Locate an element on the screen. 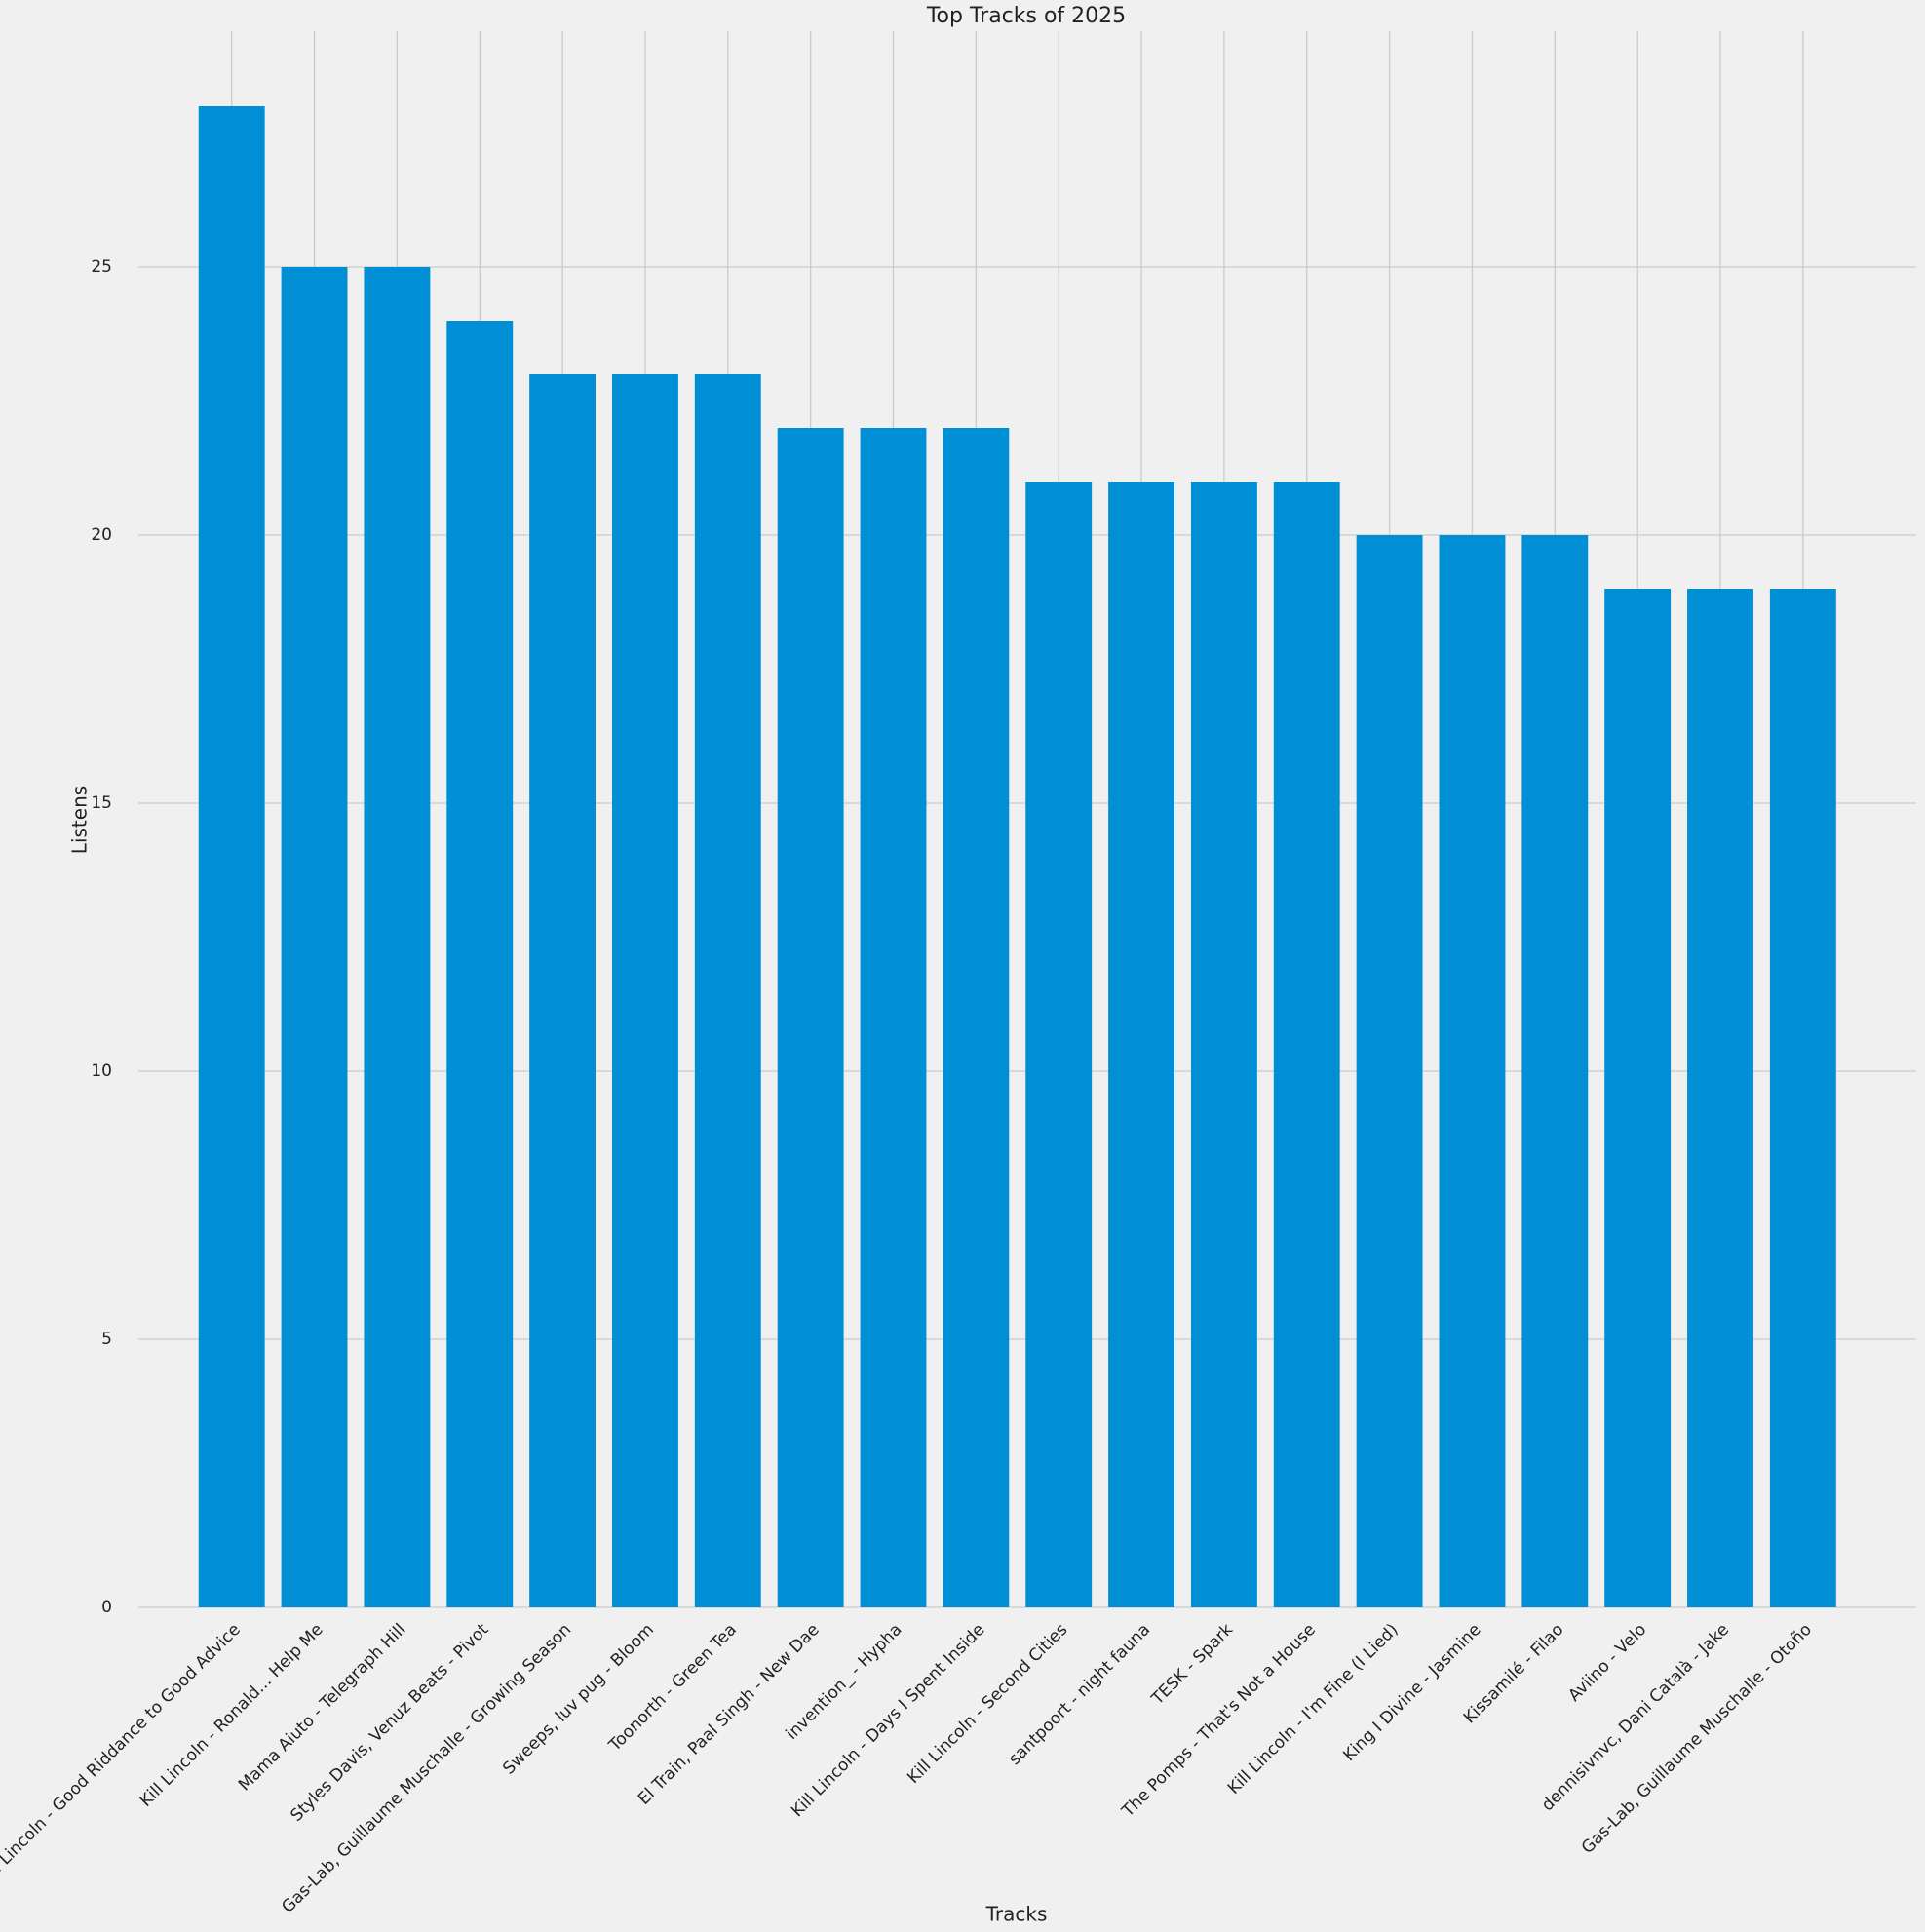 This screenshot has width=1925, height=1932. y-tick-label: 5 is located at coordinates (106, 1339).